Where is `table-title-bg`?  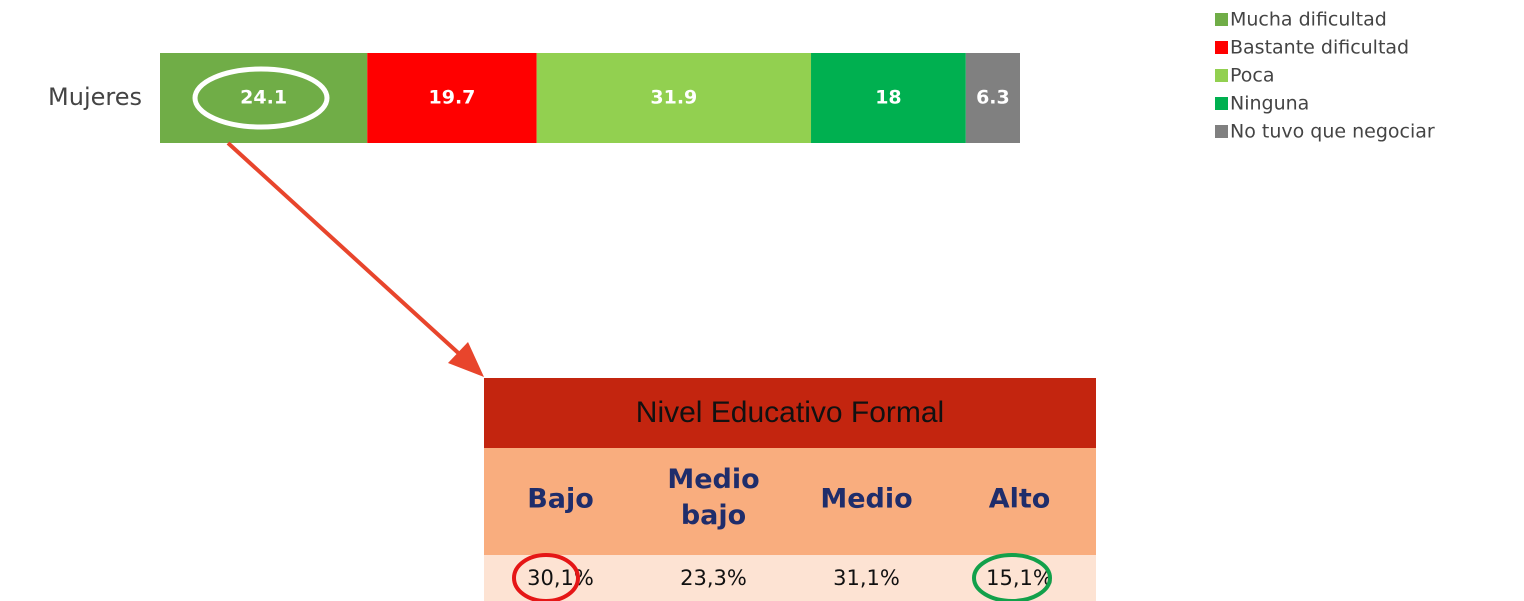
table-title-bg is located at coordinates (790, 413).